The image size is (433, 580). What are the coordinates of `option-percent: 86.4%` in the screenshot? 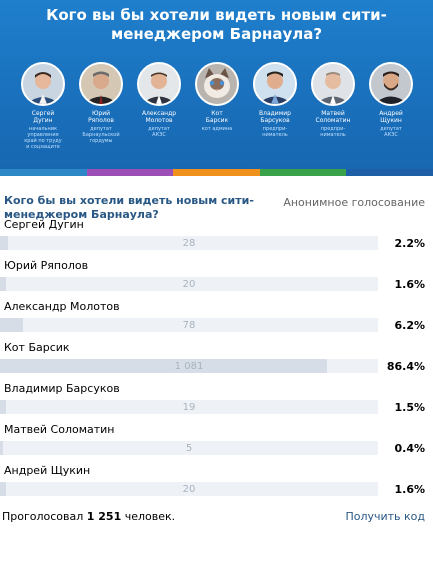 It's located at (405, 366).